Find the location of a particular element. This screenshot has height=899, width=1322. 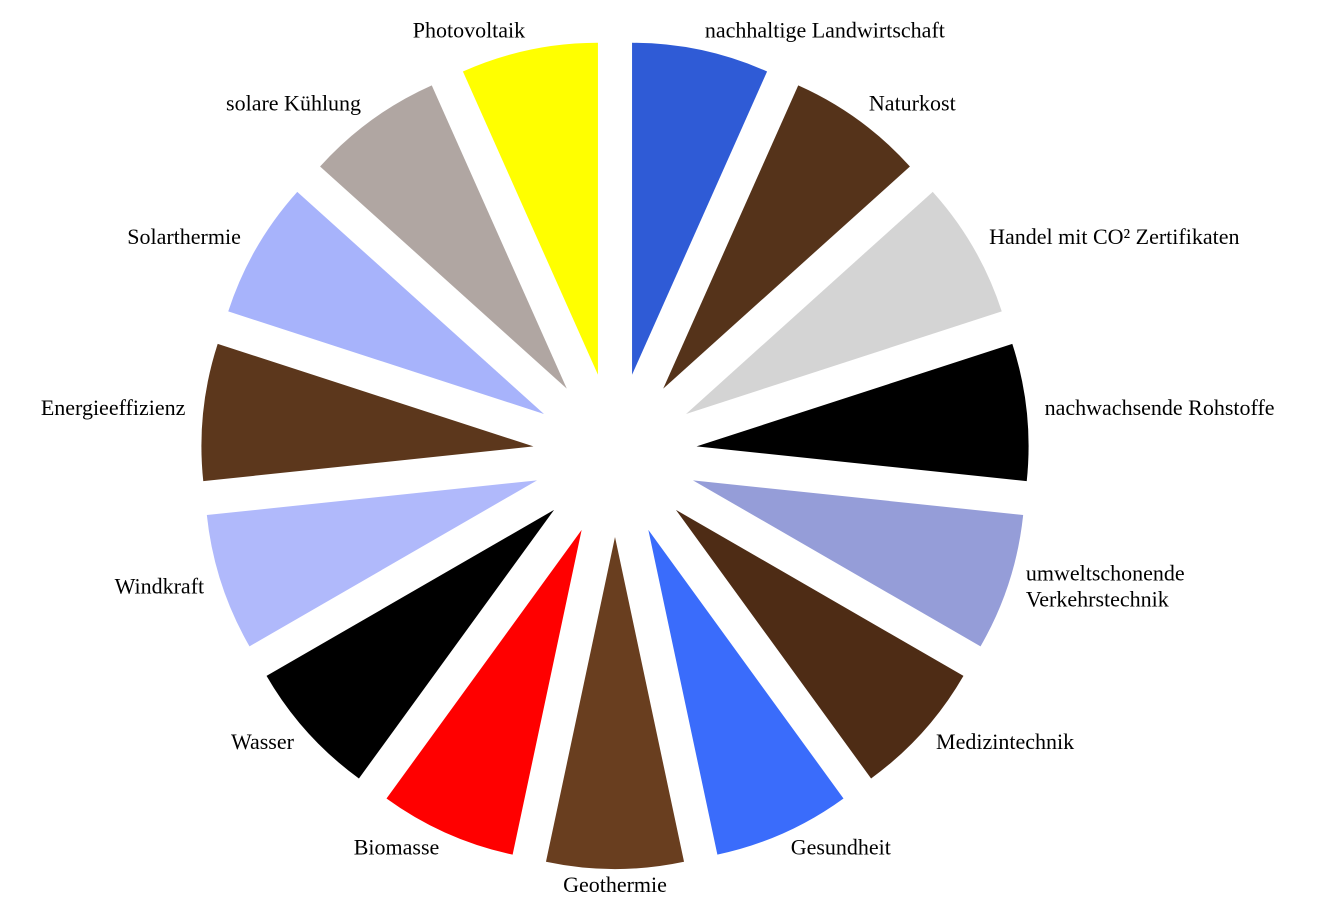

label-line: Medizintechnik is located at coordinates (1005, 741).